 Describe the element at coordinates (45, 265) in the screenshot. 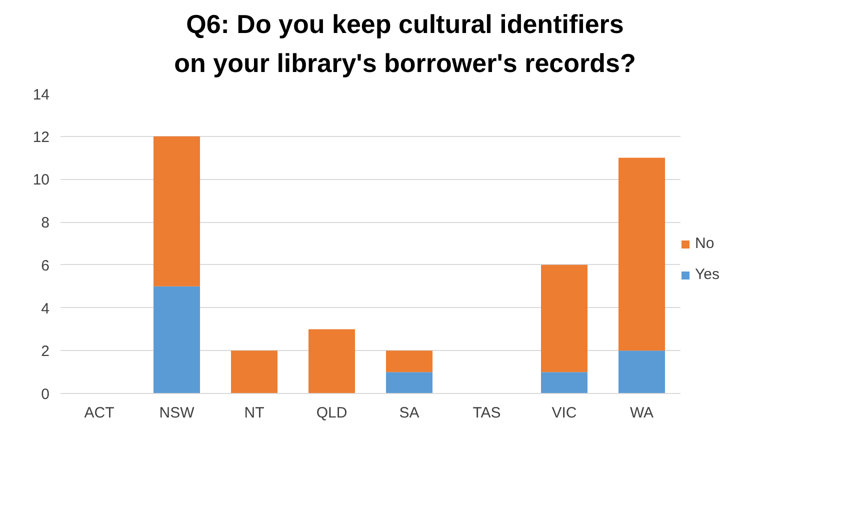

I see `y-tick-label: 6` at that location.